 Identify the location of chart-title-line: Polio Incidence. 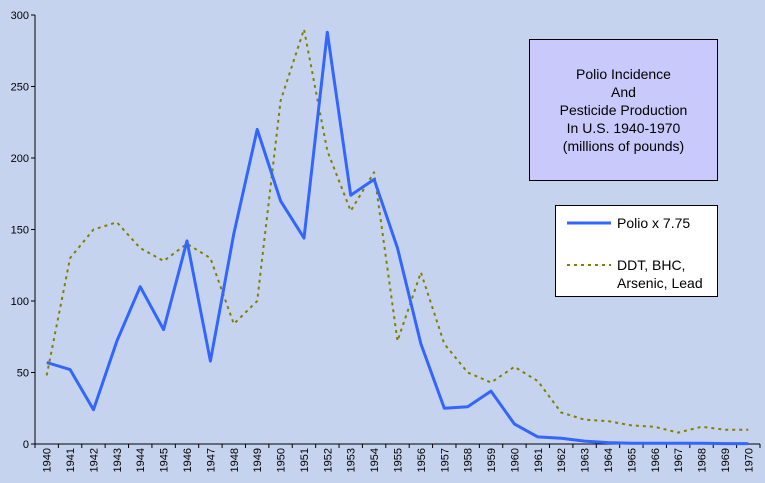
(623, 74).